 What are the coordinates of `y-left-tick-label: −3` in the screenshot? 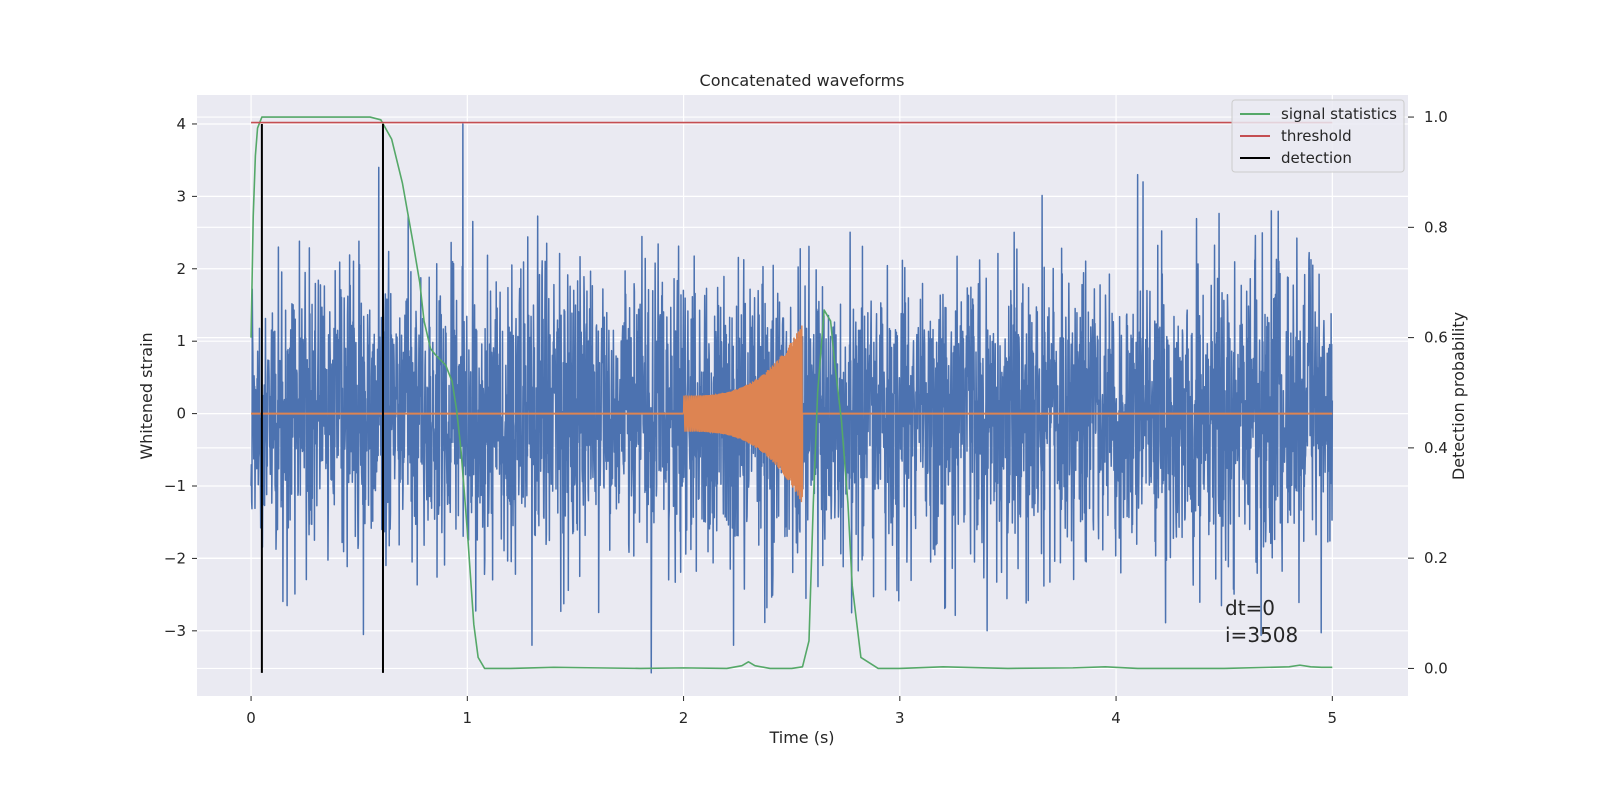 It's located at (175, 631).